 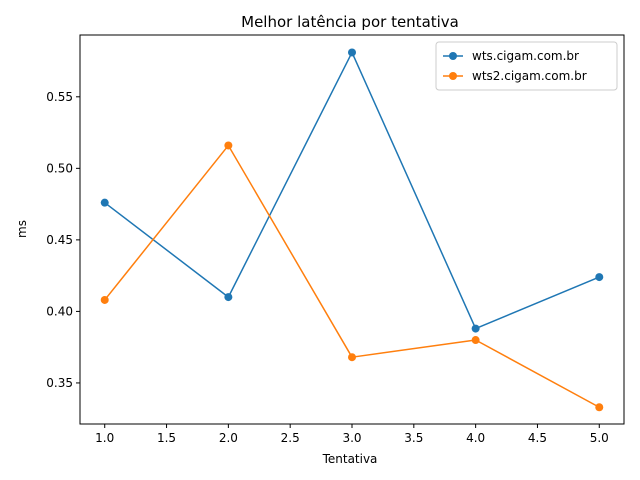 I want to click on y-tick-label: 0.40, so click(x=59, y=311).